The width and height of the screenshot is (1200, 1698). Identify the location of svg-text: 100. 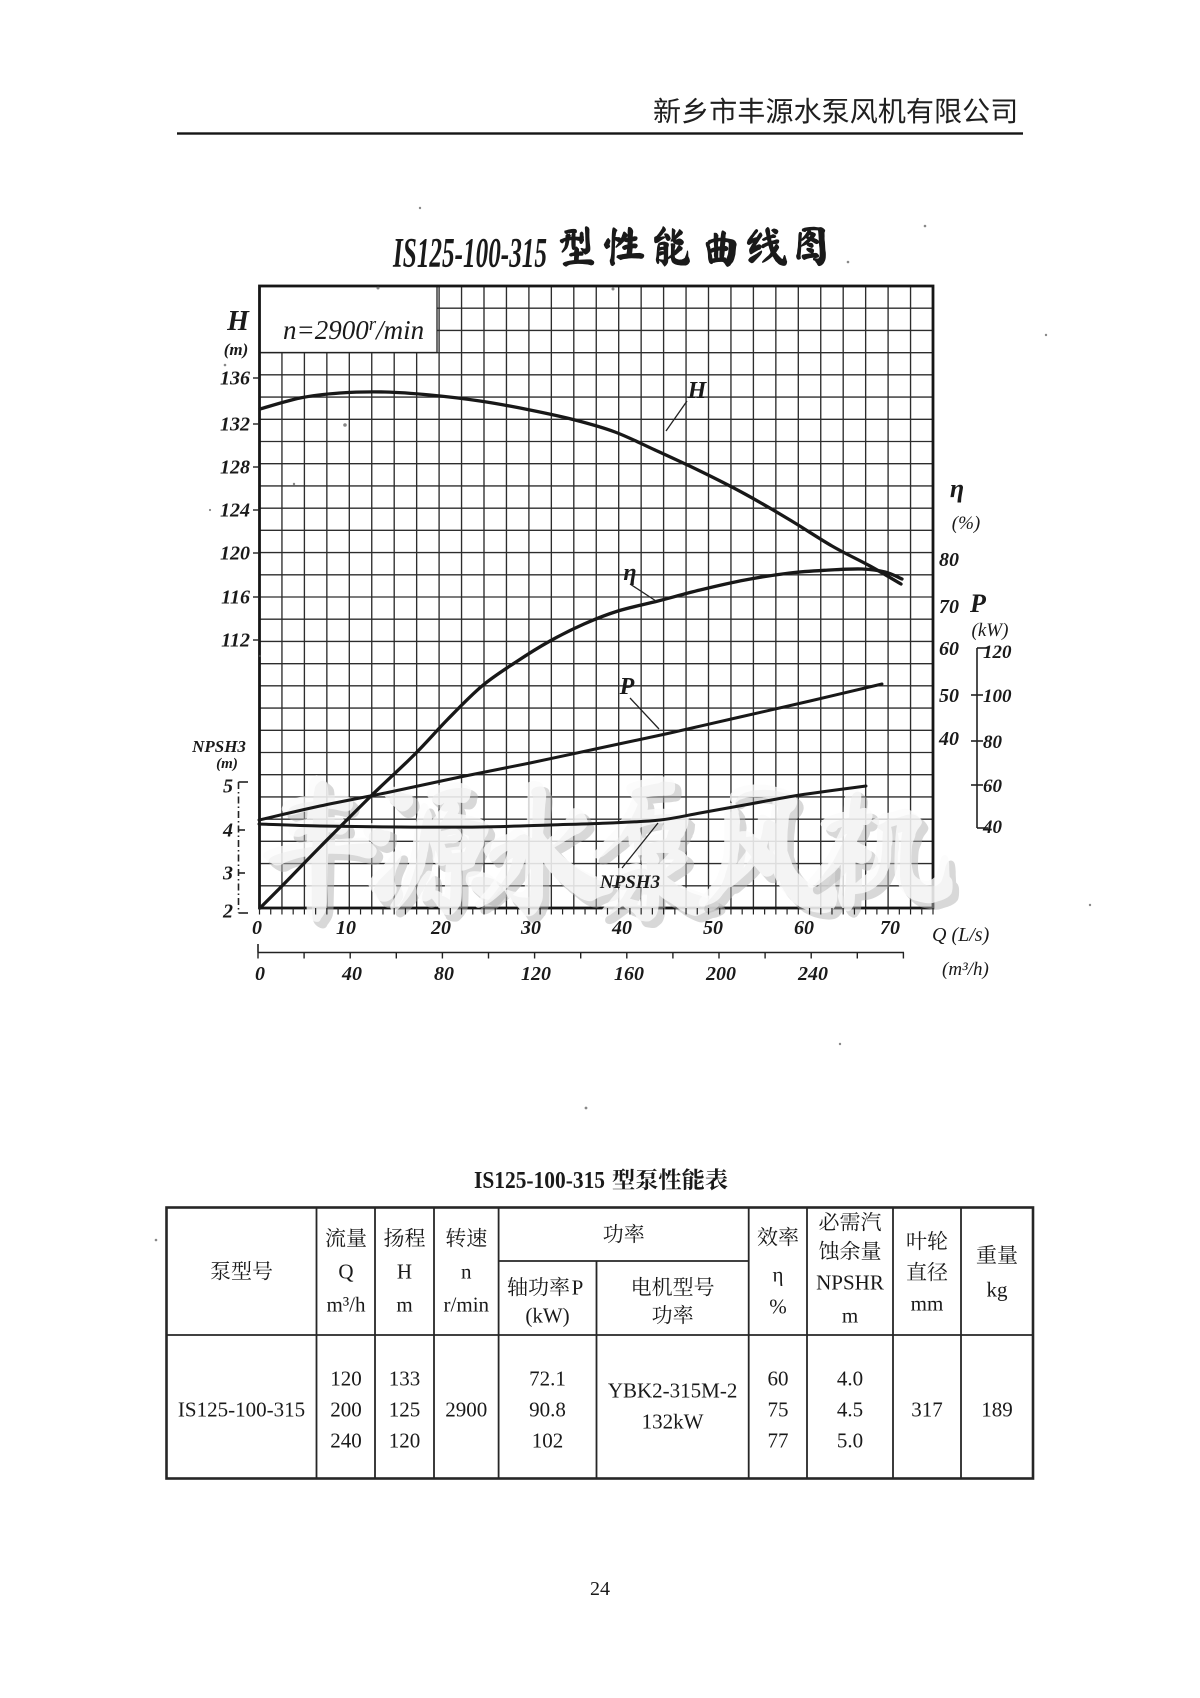
(997, 696).